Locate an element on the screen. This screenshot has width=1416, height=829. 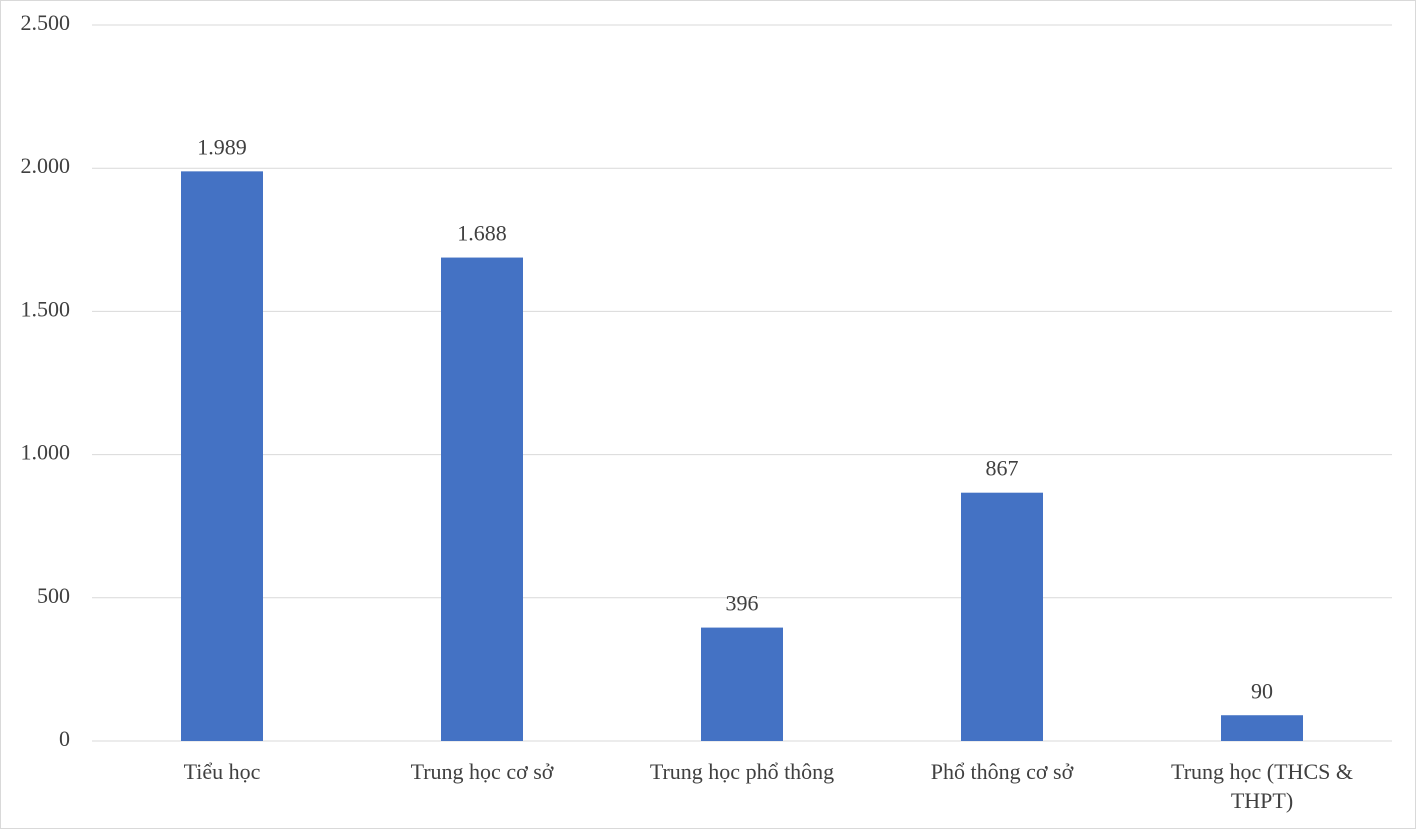
data-label: 90 is located at coordinates (1262, 690).